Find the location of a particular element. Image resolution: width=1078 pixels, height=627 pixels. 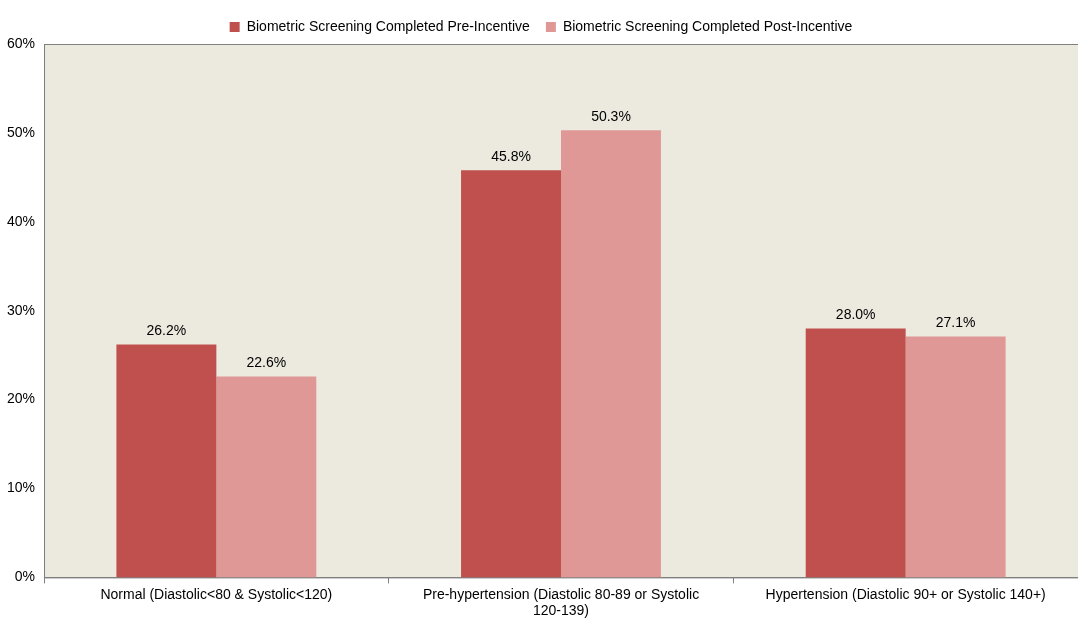

y-tick-label: 40% is located at coordinates (21, 220).